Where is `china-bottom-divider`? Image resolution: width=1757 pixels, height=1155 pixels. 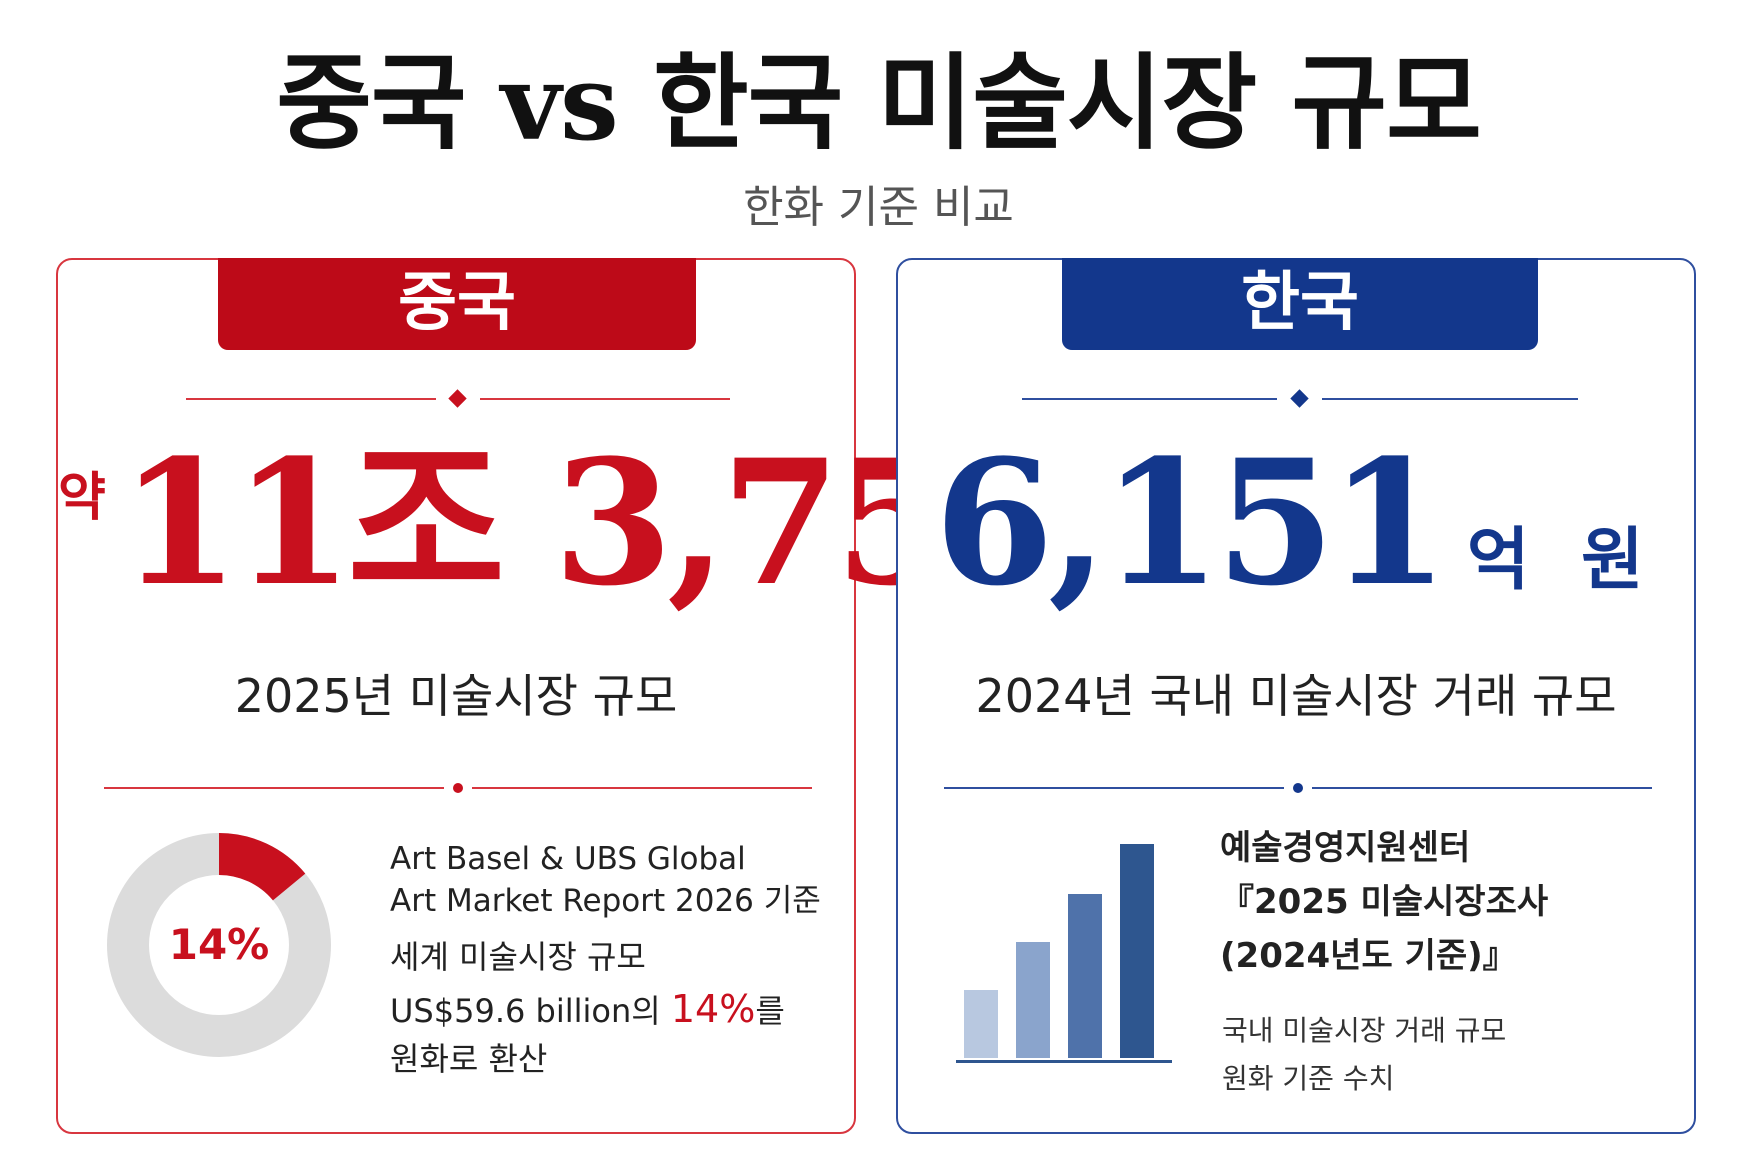
china-bottom-divider is located at coordinates (458, 788).